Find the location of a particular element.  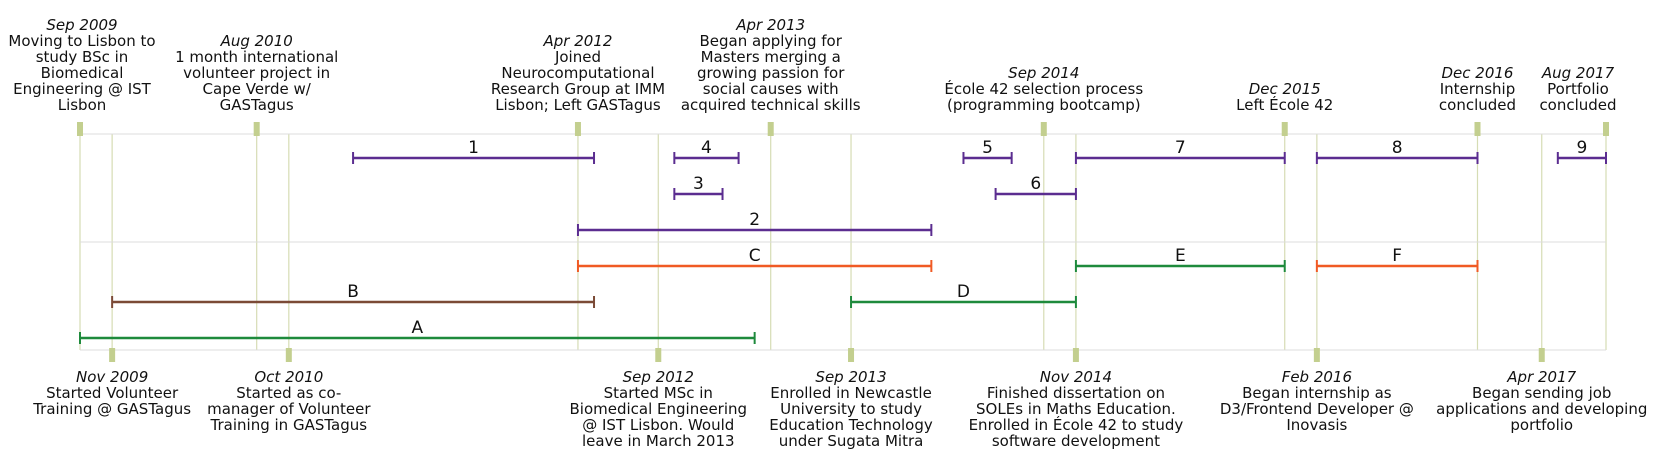

event-text: D3/Frontend Developer @ is located at coordinates (1317, 409).